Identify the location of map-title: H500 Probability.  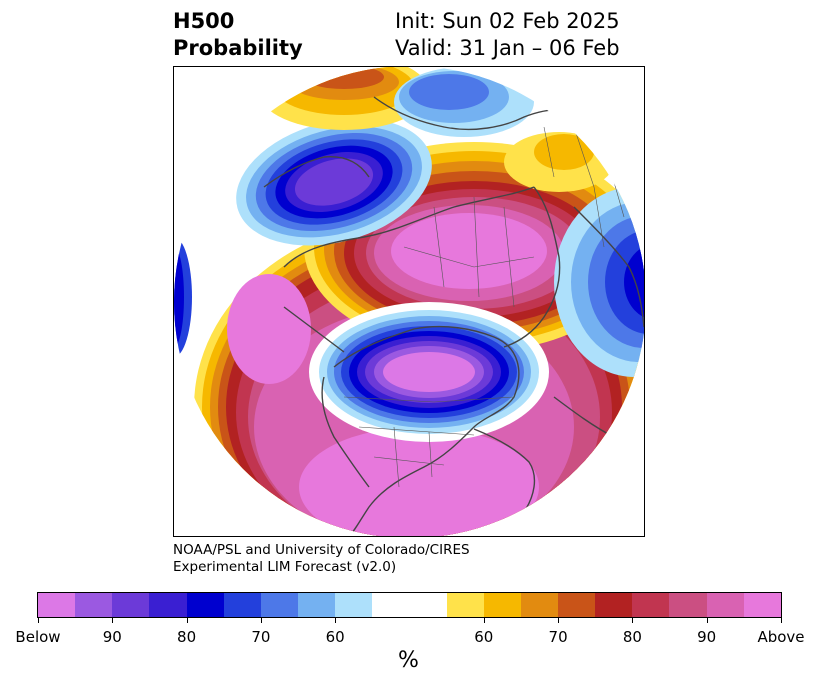
(238, 35).